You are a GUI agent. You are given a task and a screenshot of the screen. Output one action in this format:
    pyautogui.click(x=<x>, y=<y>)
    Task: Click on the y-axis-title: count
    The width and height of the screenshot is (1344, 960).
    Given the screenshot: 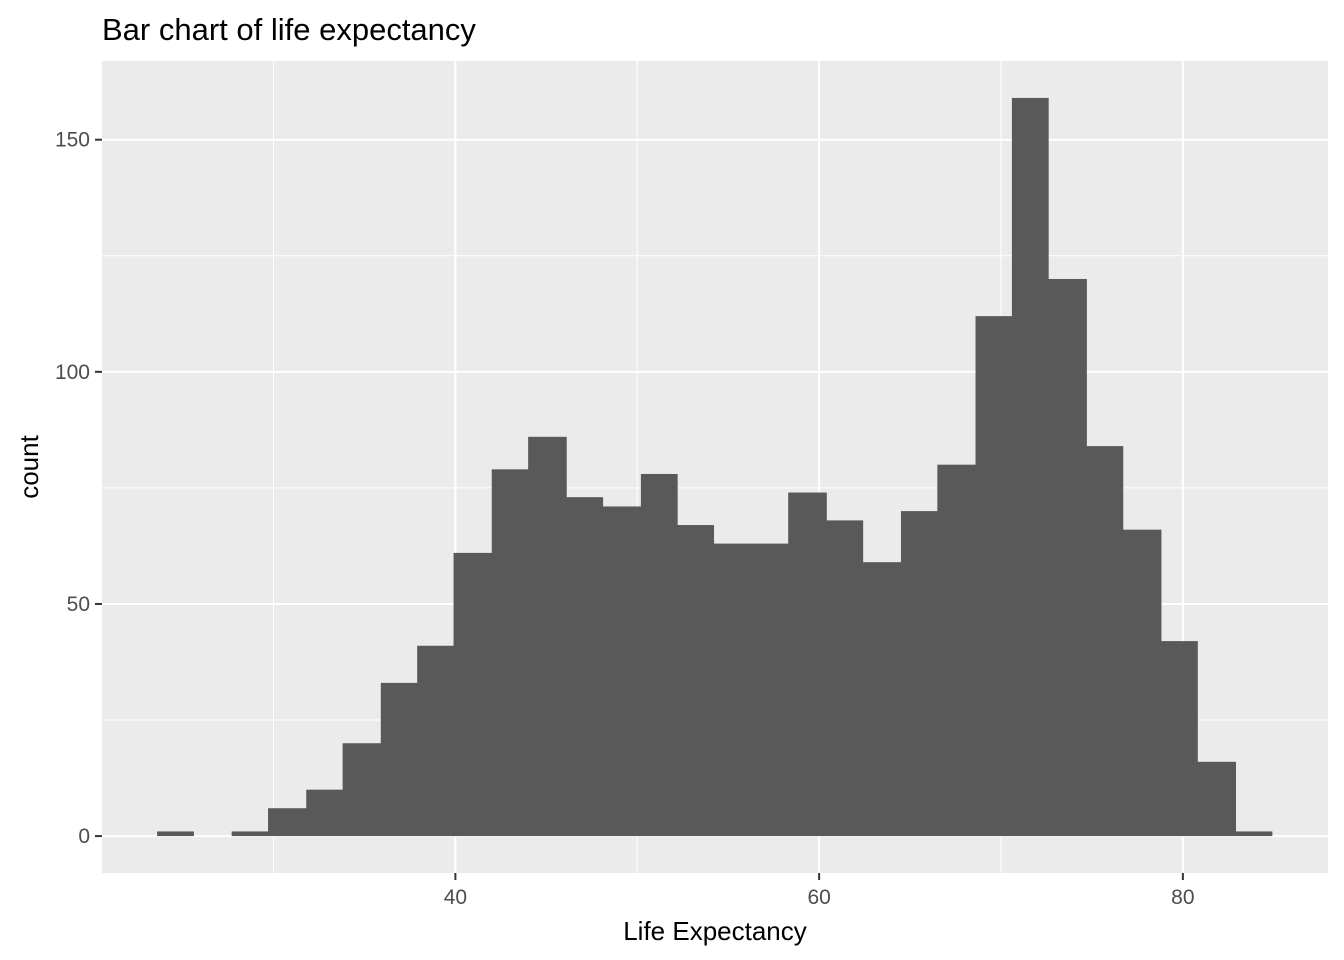 What is the action you would take?
    pyautogui.click(x=29, y=466)
    